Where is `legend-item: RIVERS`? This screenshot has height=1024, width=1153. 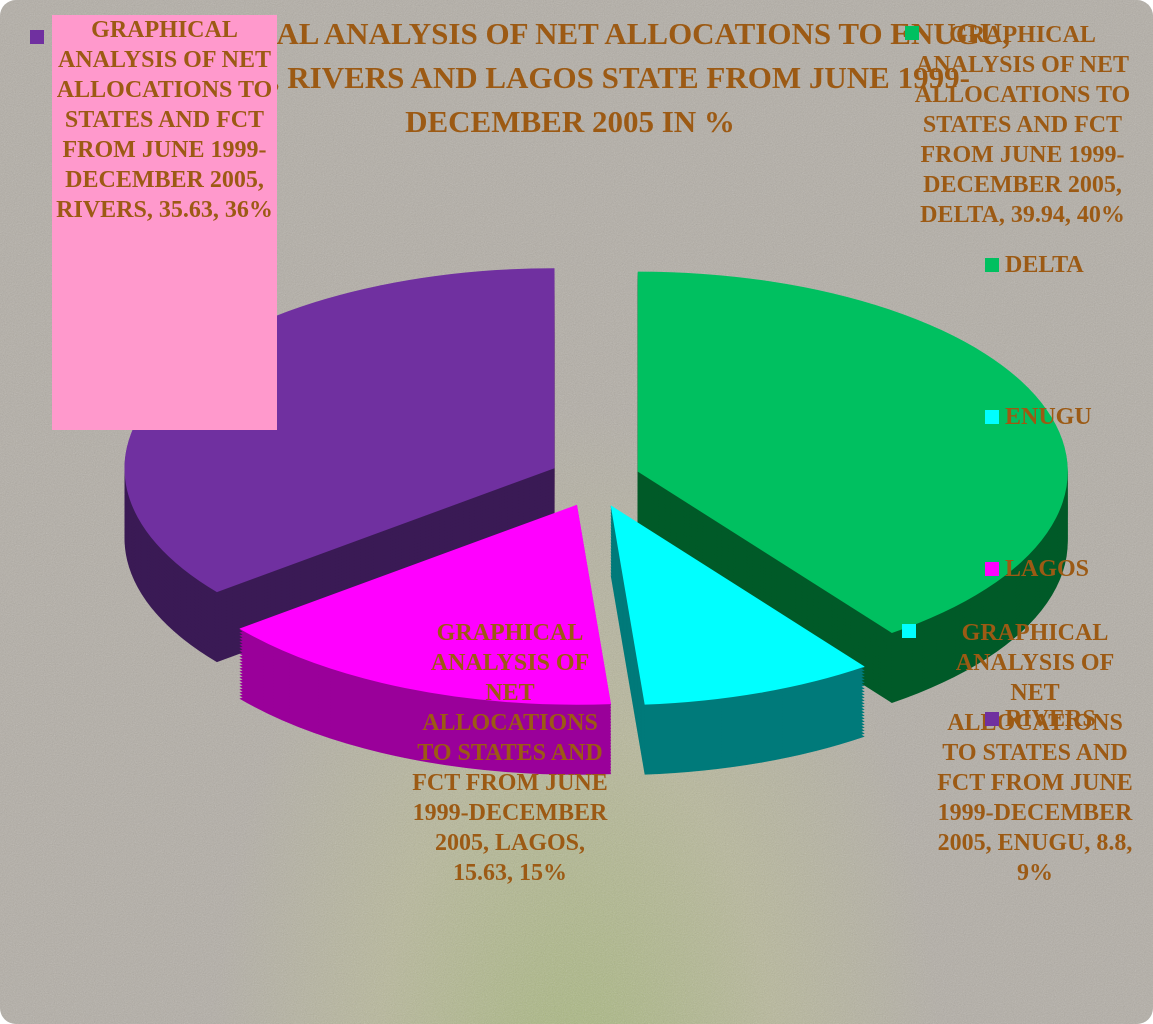
legend-item: RIVERS is located at coordinates (1040, 719).